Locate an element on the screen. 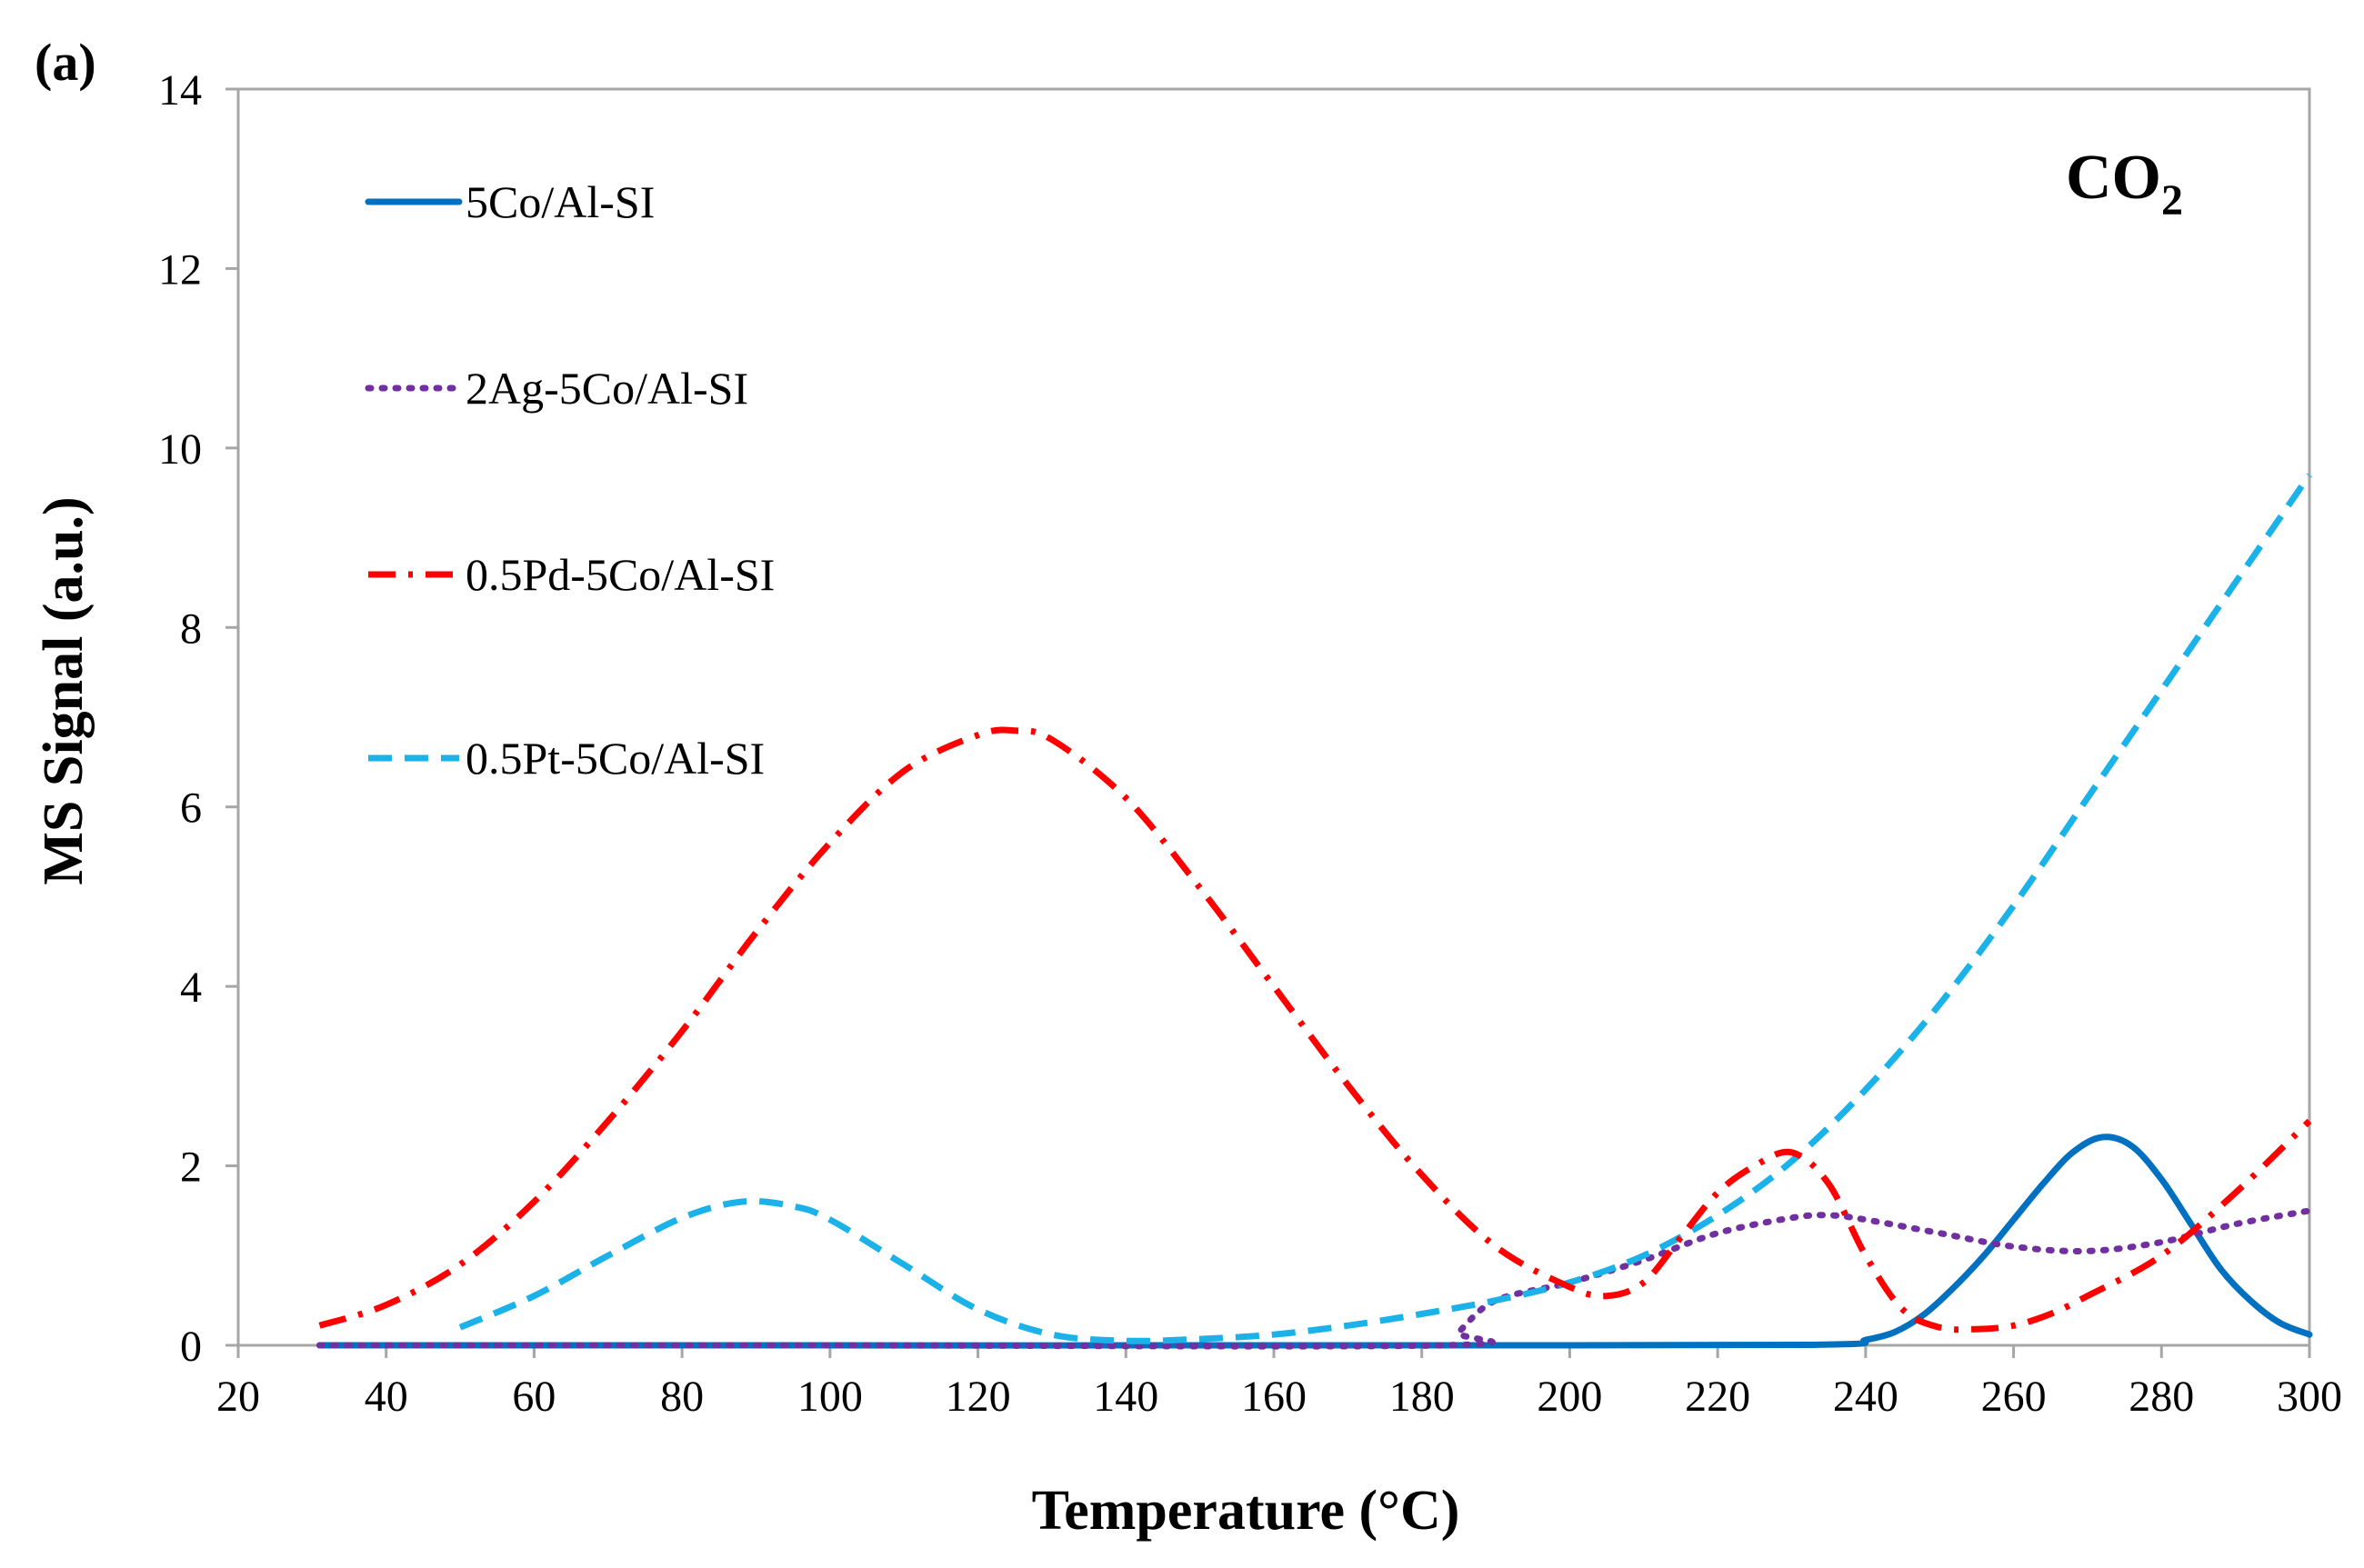  x-tick-label: 60 is located at coordinates (534, 1397).